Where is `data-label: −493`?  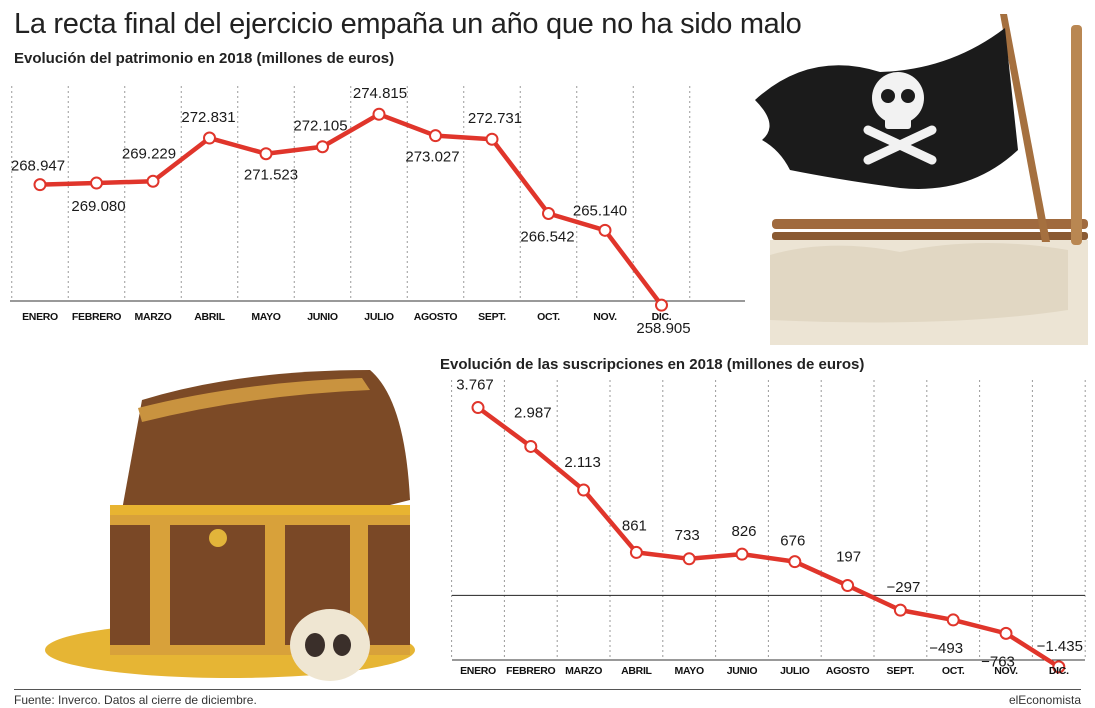 data-label: −493 is located at coordinates (946, 648).